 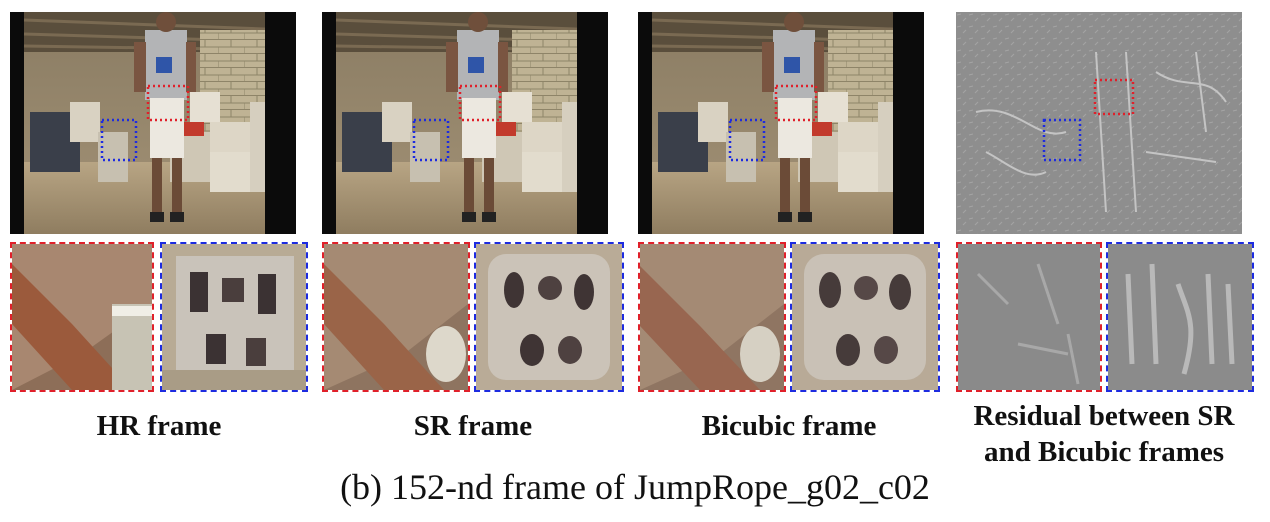 What do you see at coordinates (1104, 416) in the screenshot?
I see `residual-label-line1: Residual between SR` at bounding box center [1104, 416].